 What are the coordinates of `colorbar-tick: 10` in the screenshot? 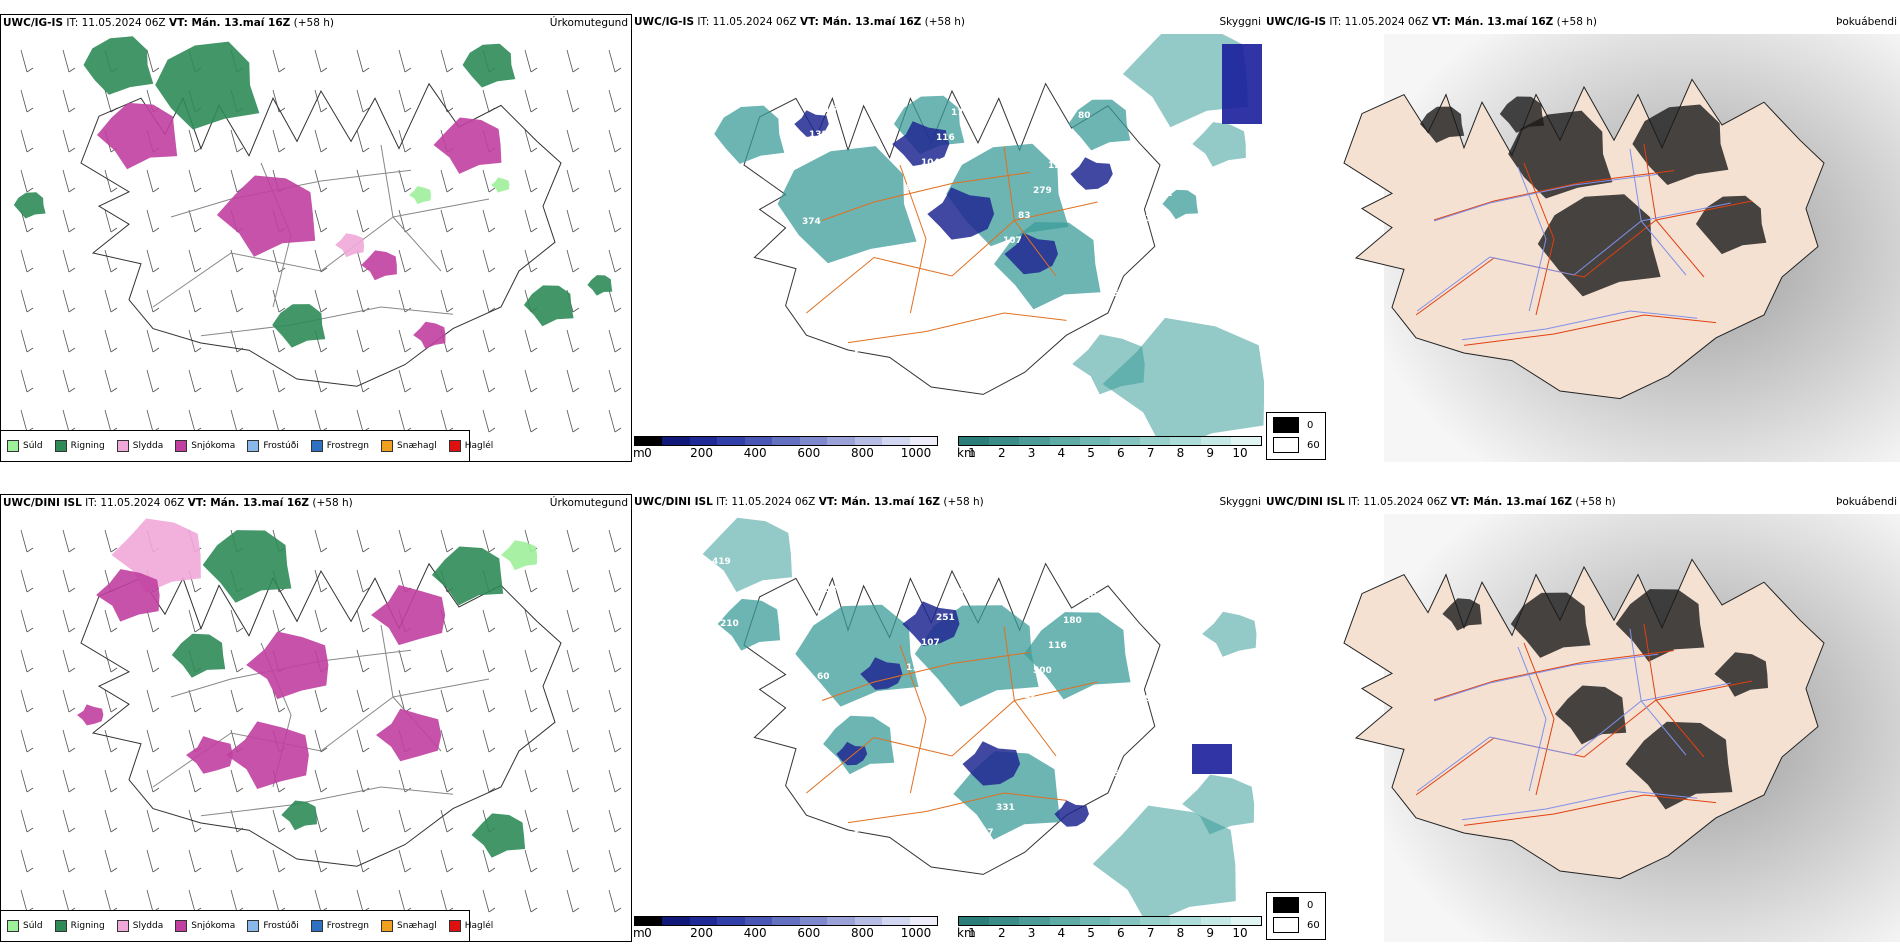 It's located at (1240, 453).